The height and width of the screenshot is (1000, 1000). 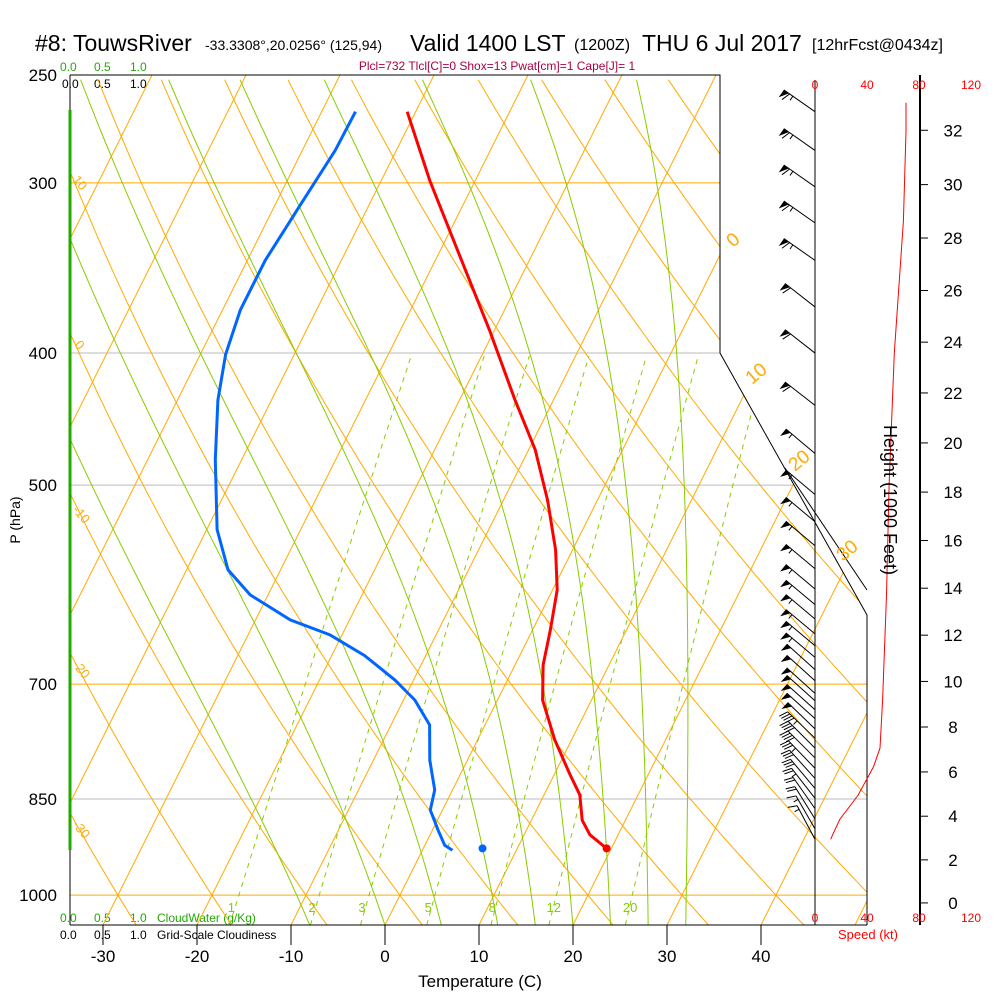 What do you see at coordinates (197, 956) in the screenshot?
I see `temperature-tick-label: -20` at bounding box center [197, 956].